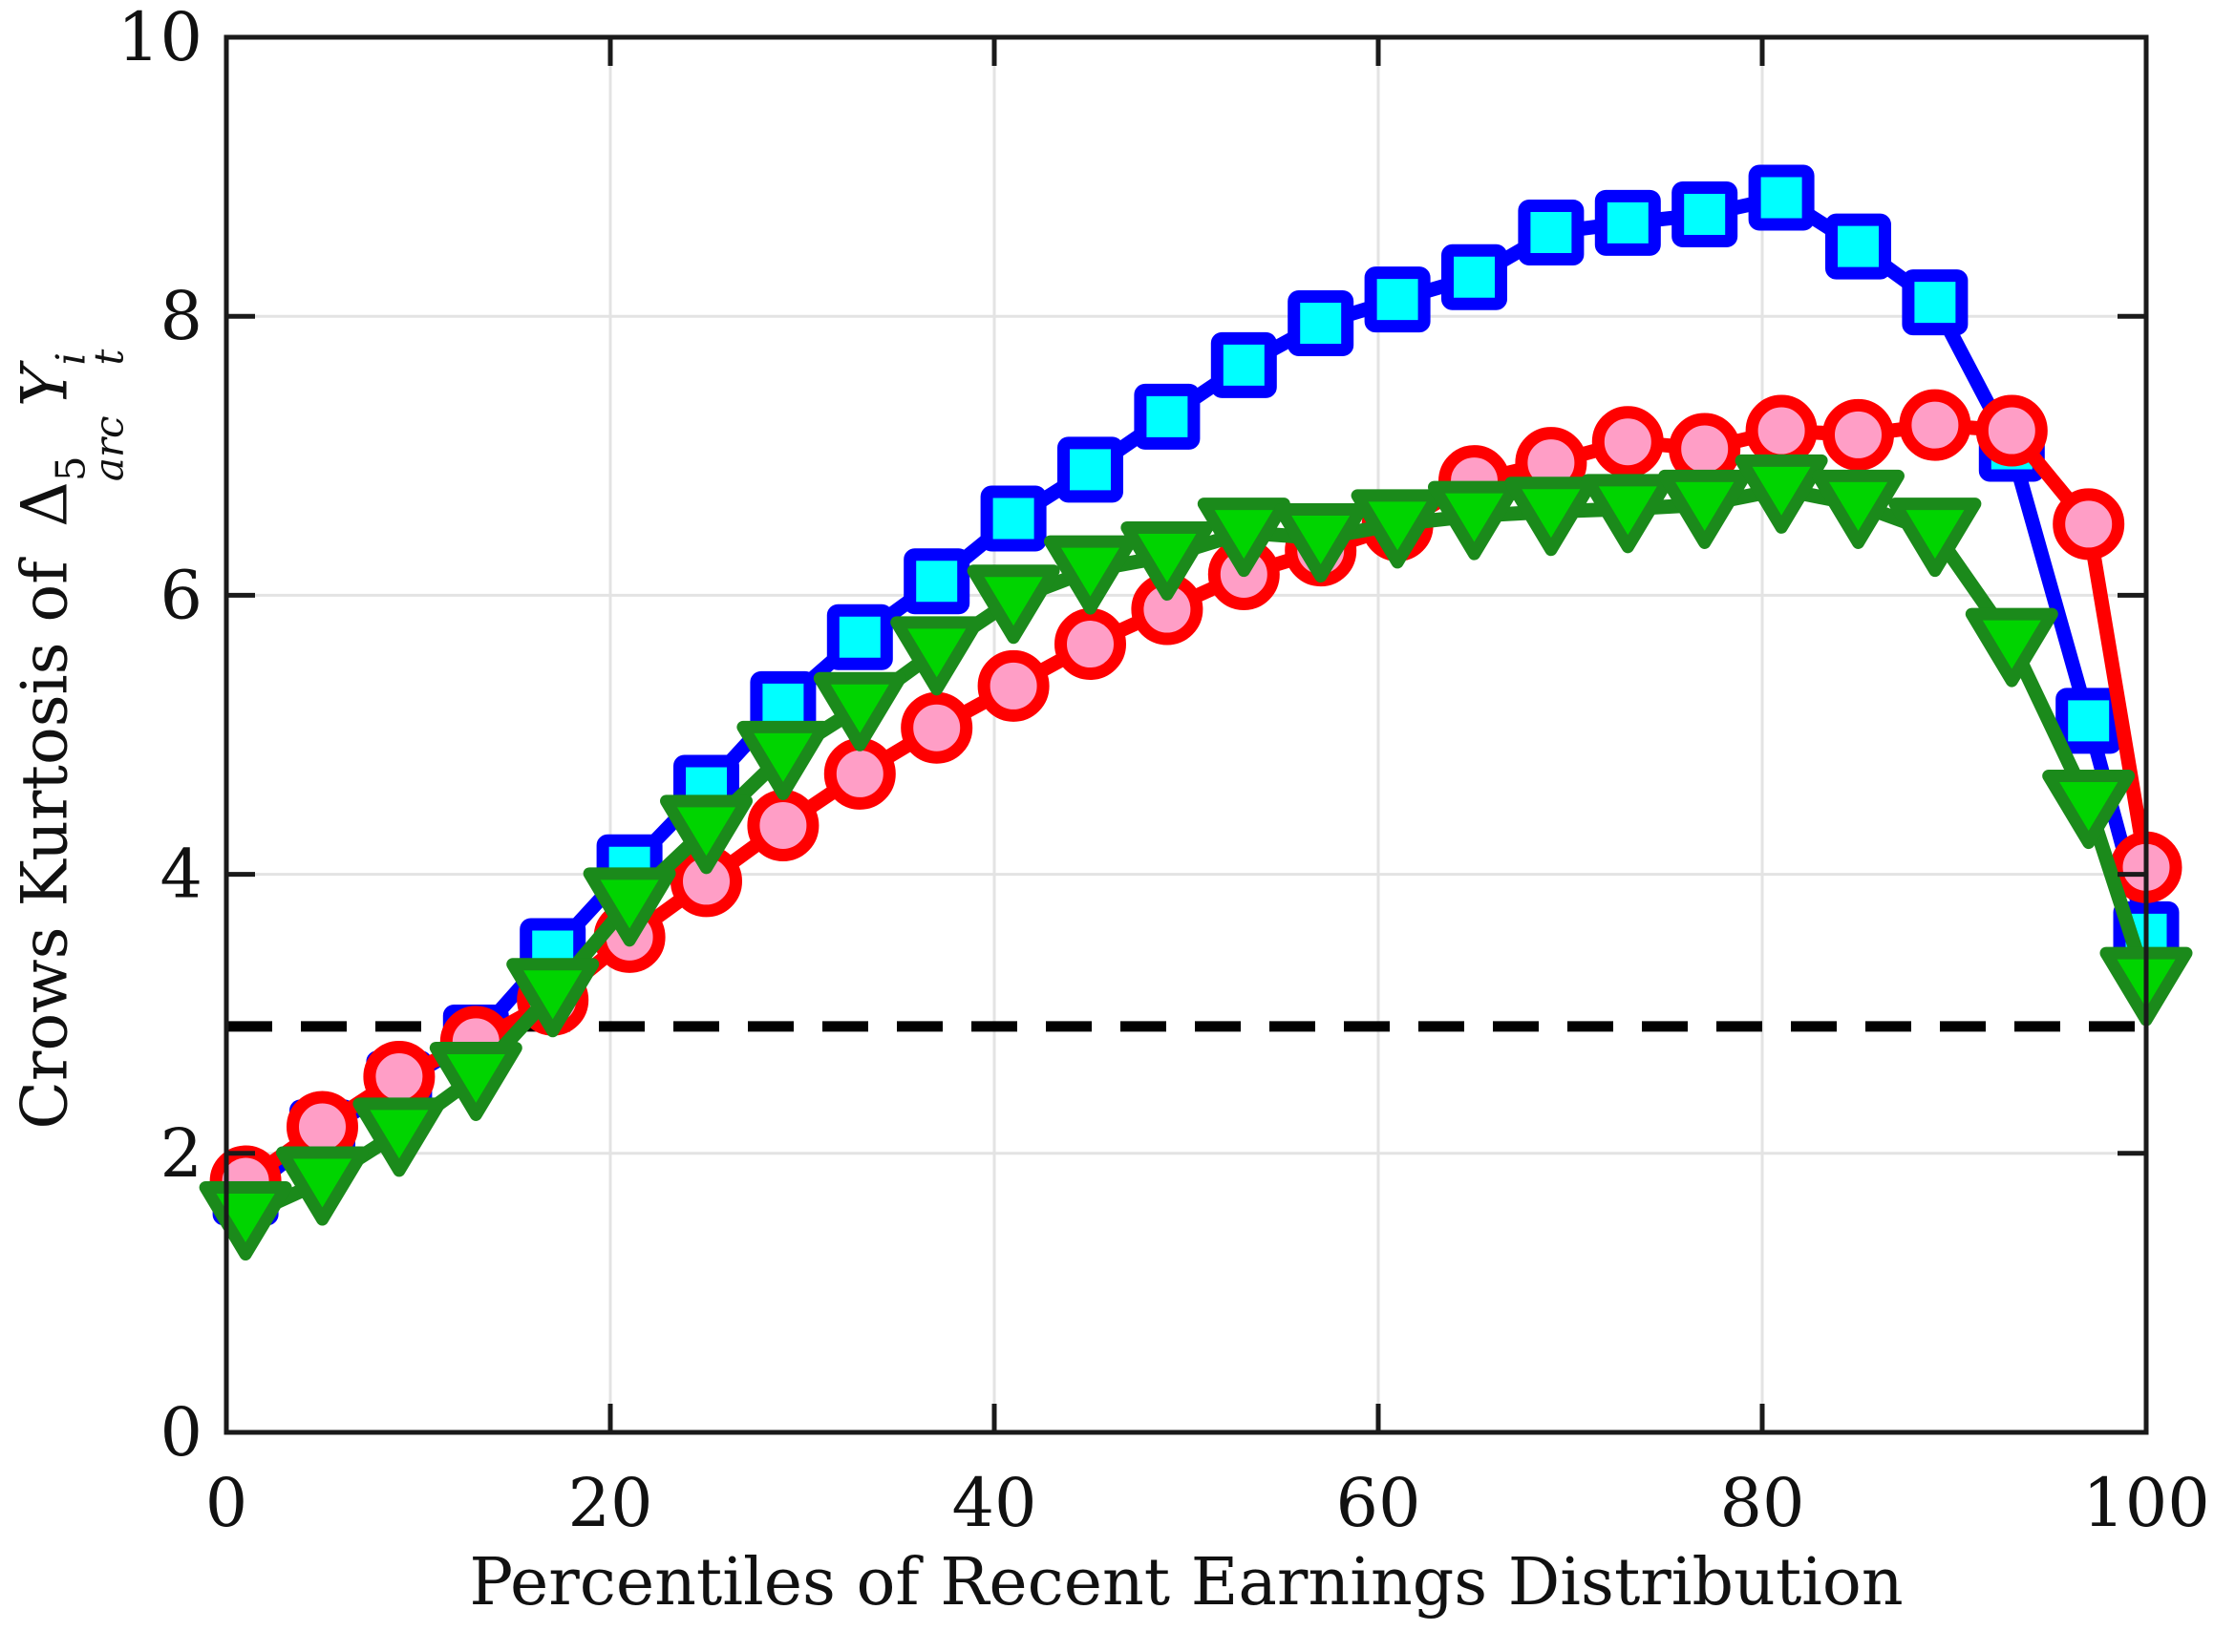 The width and height of the screenshot is (2214, 1652). Describe the element at coordinates (609, 1503) in the screenshot. I see `x-tick-label: 20` at that location.